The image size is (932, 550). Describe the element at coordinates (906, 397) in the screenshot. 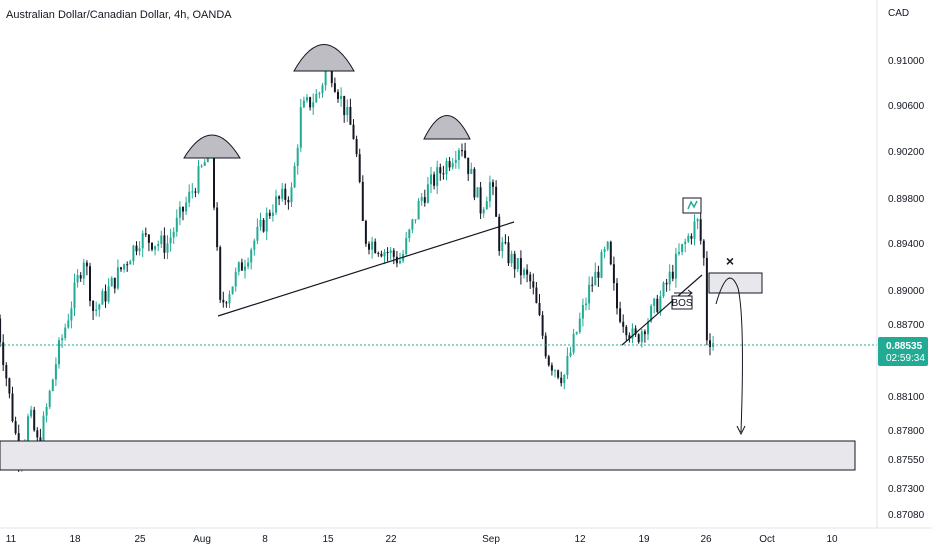

I see `price-tick-label: 0.88100` at that location.